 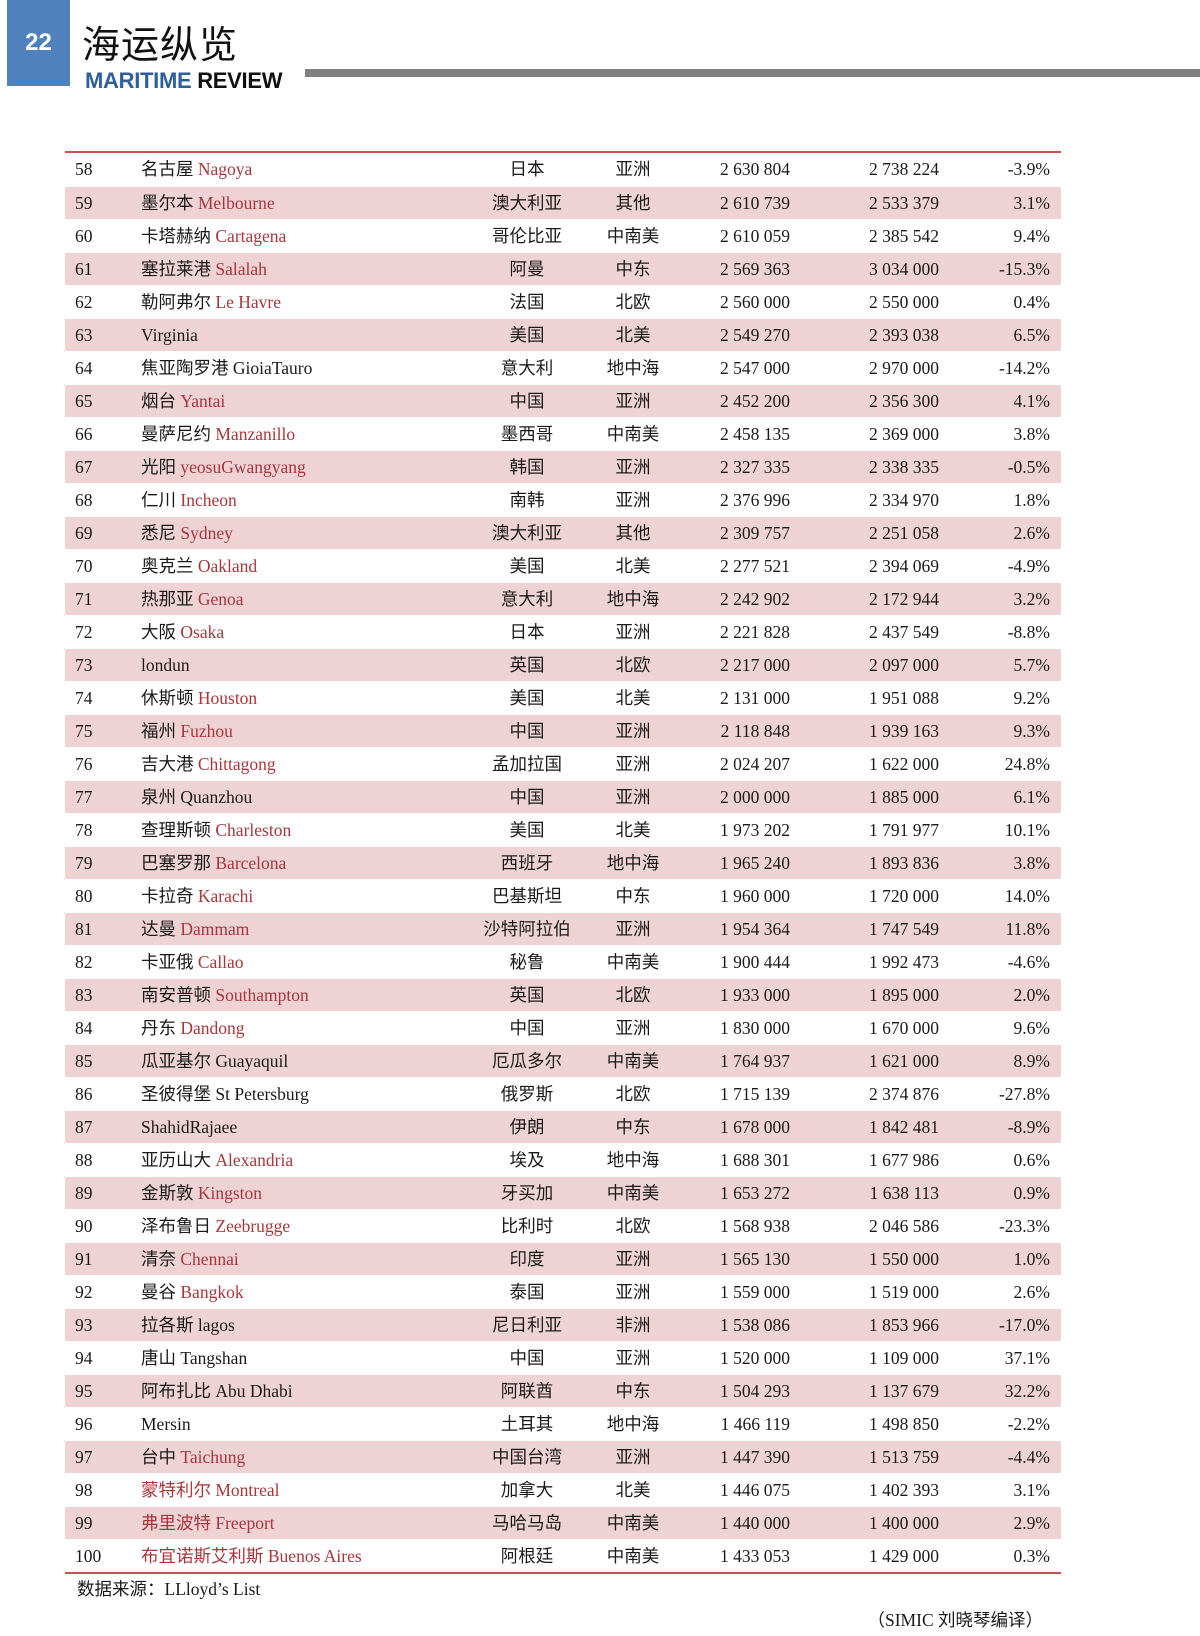 What do you see at coordinates (904, 797) in the screenshot?
I see `throughput-previous-cell: 1 885 000` at bounding box center [904, 797].